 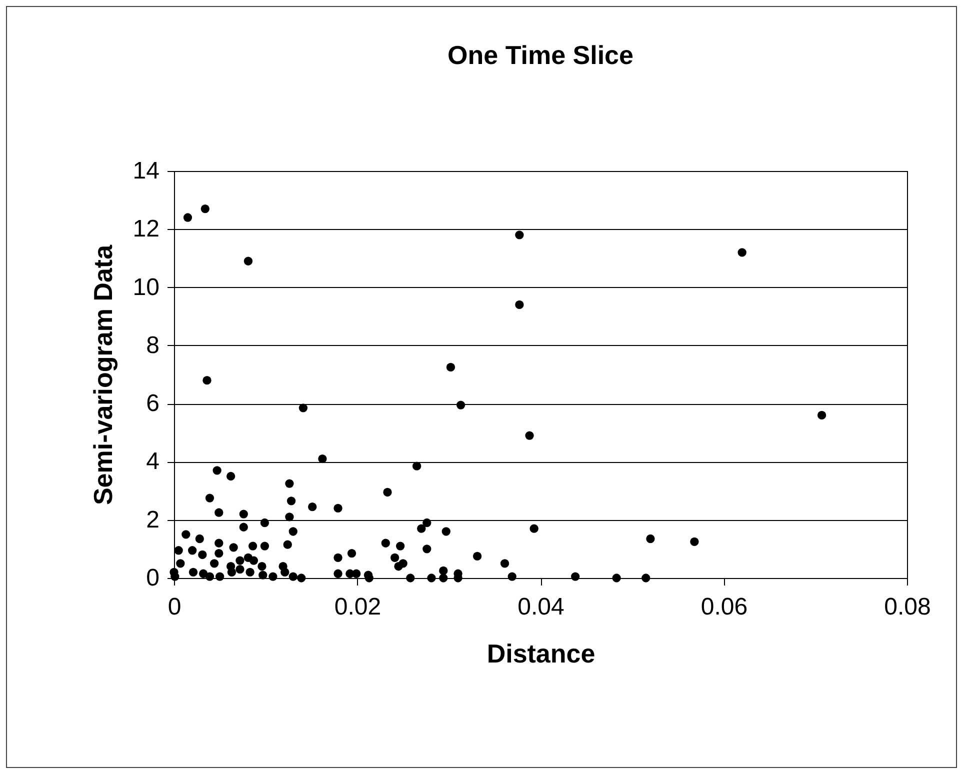 What do you see at coordinates (907, 607) in the screenshot?
I see `x-tick-label: 0.08` at bounding box center [907, 607].